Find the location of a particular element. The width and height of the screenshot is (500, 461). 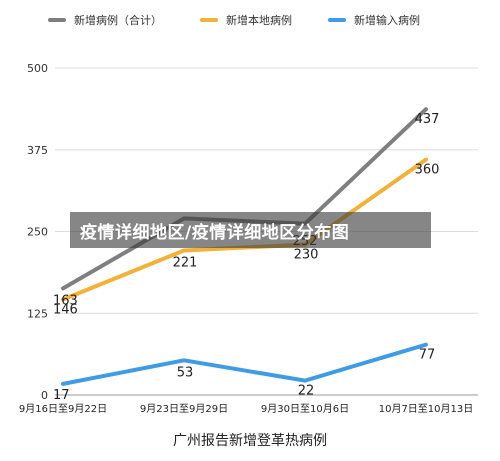

legend-label-local: 新增本地病例 is located at coordinates (259, 20).